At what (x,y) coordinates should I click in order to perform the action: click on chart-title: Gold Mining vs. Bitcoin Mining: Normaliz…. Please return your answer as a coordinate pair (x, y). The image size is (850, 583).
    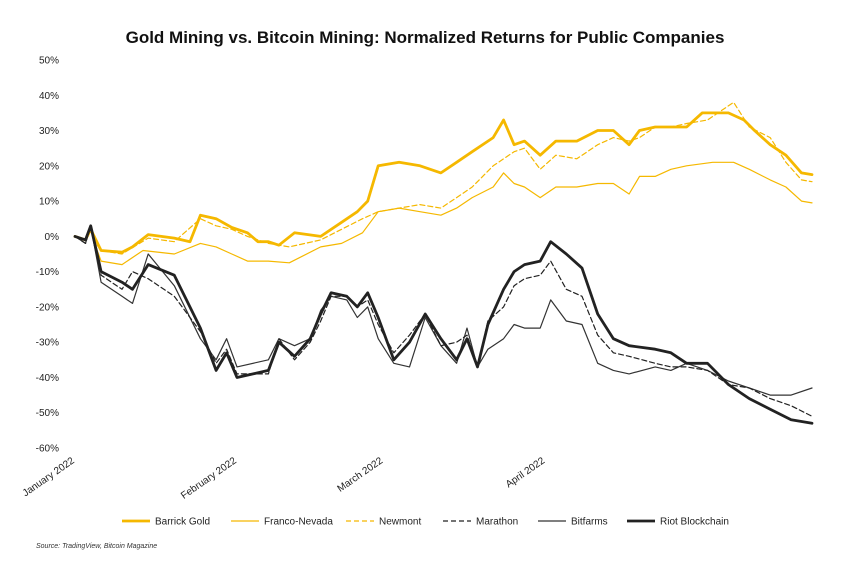
    Looking at the image, I should click on (425, 37).